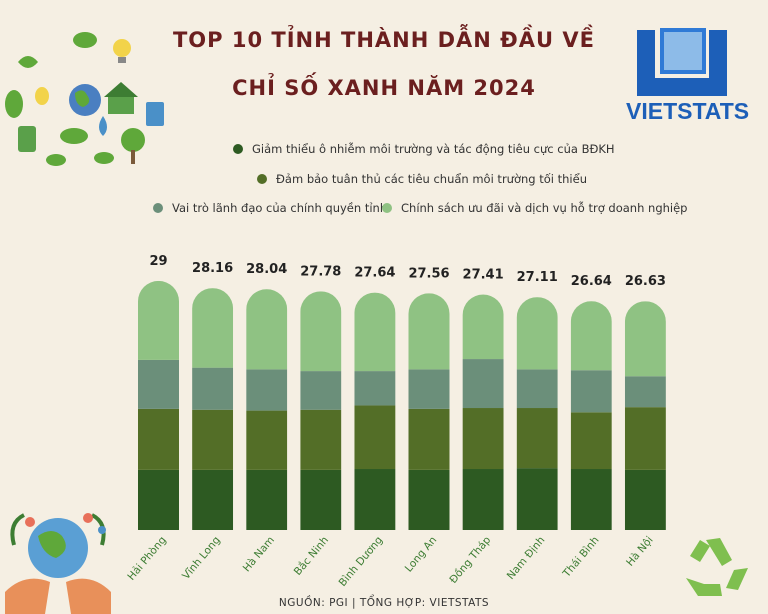 The width and height of the screenshot is (768, 614). Describe the element at coordinates (374, 273) in the screenshot. I see `total-label-5: 27.64` at that location.